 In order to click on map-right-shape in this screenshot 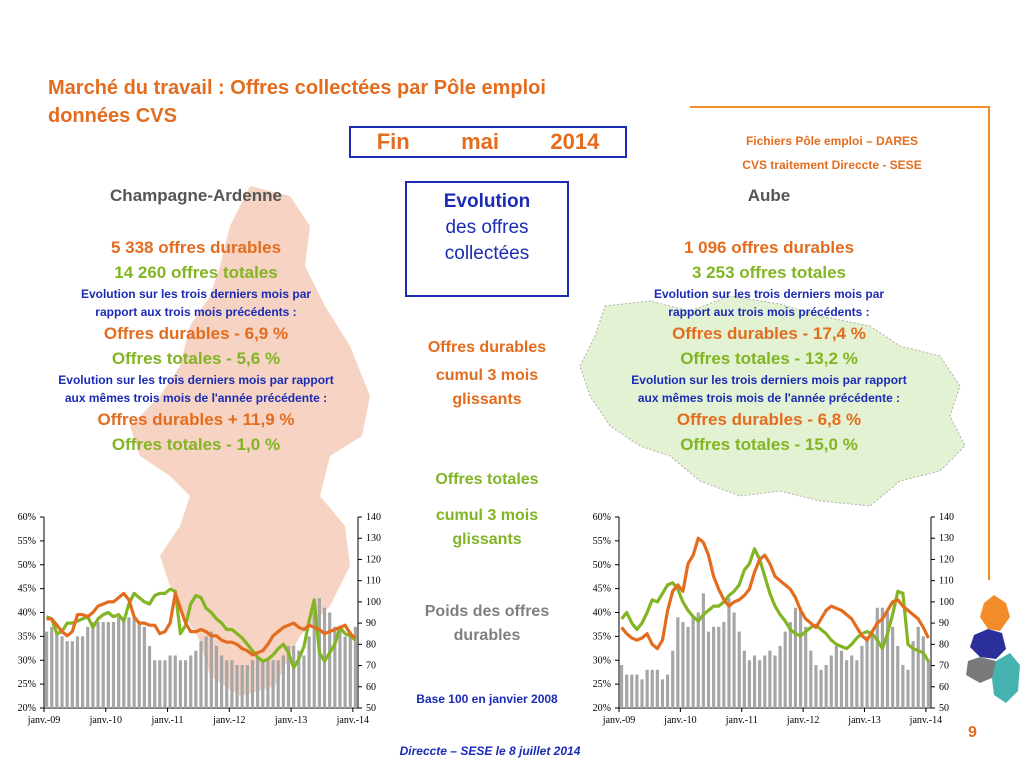, I will do `click(772, 401)`.